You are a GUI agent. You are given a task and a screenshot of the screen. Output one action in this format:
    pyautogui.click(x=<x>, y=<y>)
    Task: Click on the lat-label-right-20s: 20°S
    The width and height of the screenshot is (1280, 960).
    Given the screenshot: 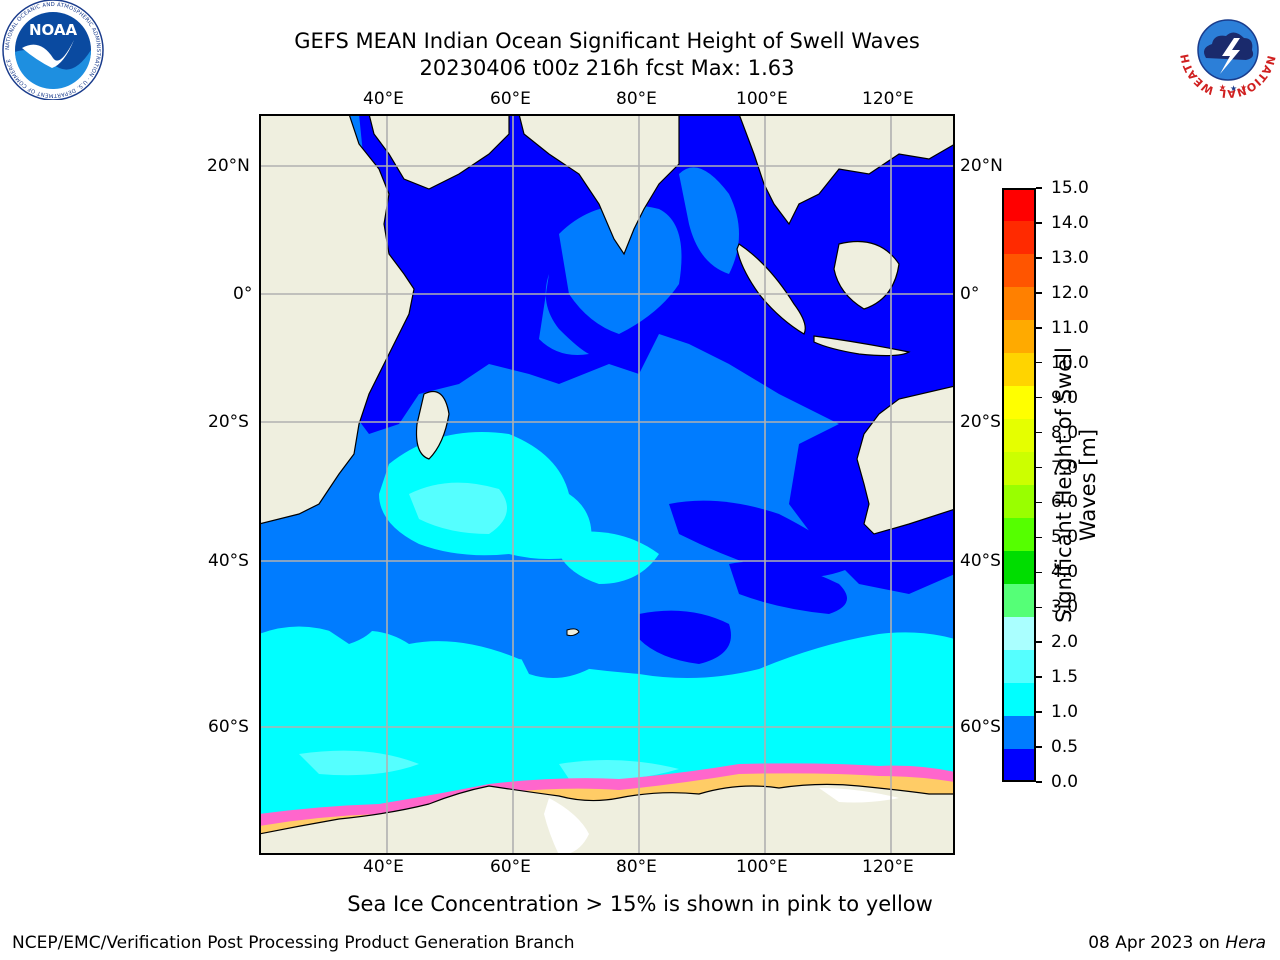 What is the action you would take?
    pyautogui.click(x=980, y=422)
    